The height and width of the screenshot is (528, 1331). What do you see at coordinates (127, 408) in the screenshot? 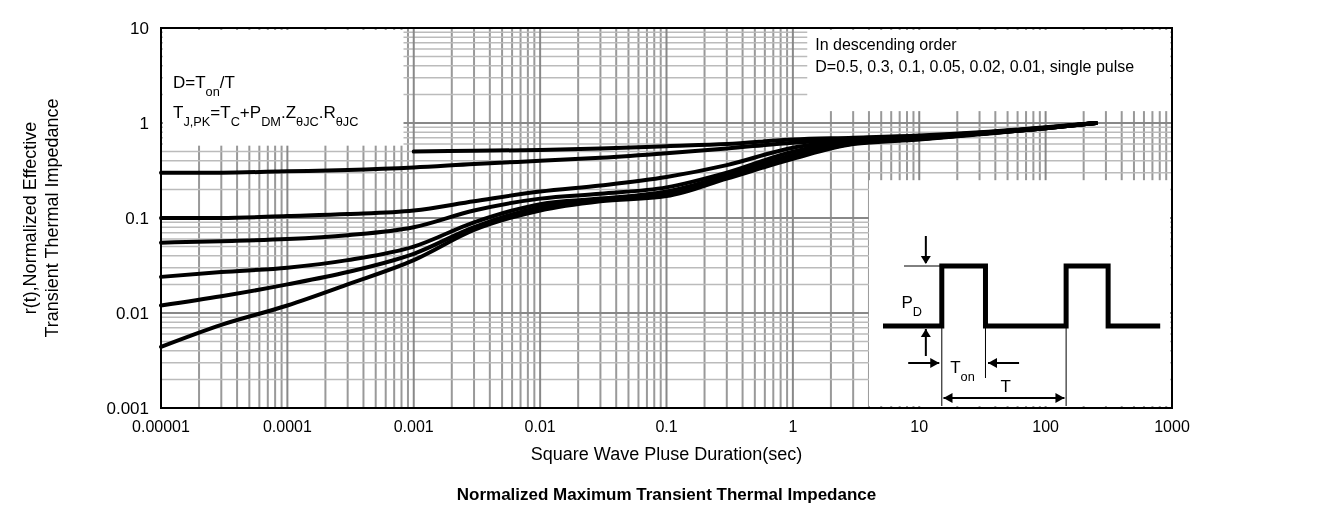
I see `y-tick-label: 0.001` at bounding box center [127, 408].